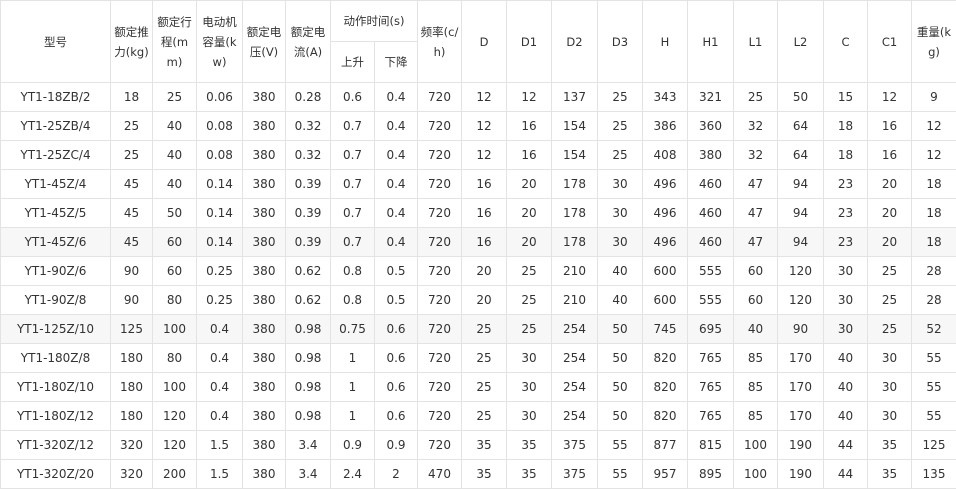 This screenshot has height=489, width=956. What do you see at coordinates (352, 474) in the screenshot?
I see `value-cell: 2.4` at bounding box center [352, 474].